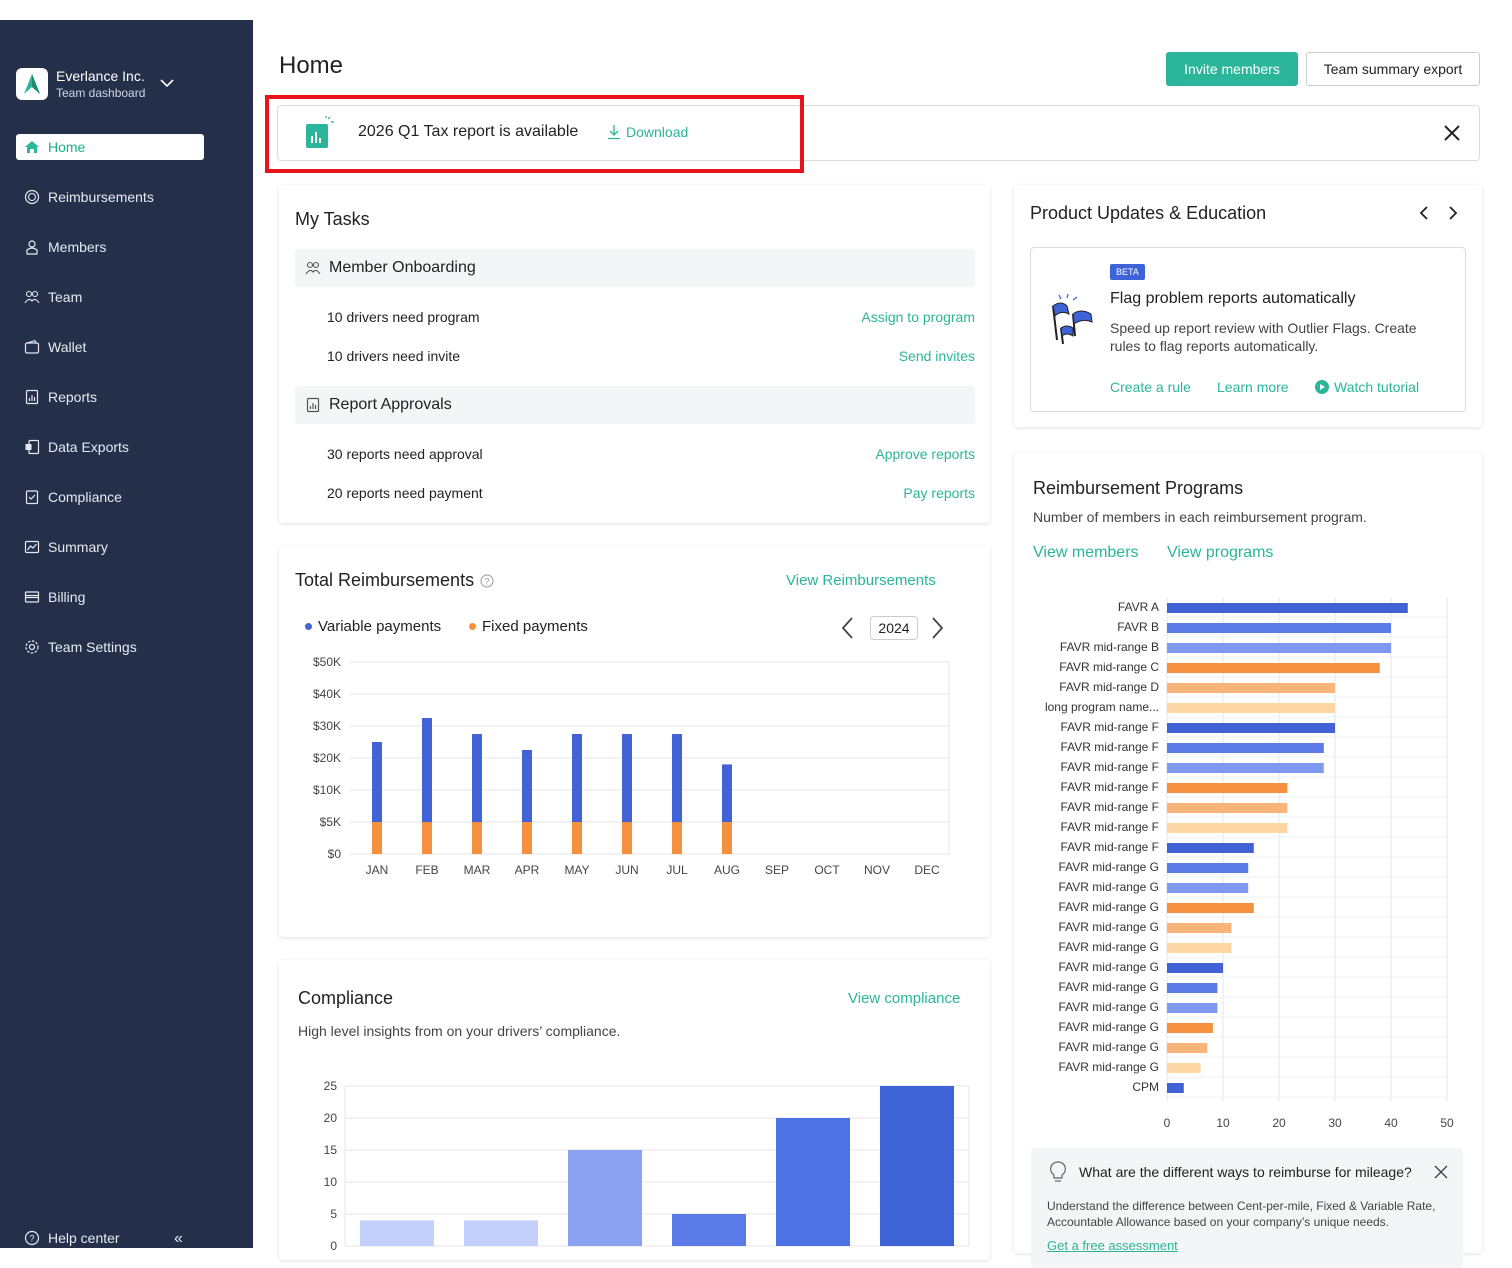  I want to click on fixed-dot, so click(472, 626).